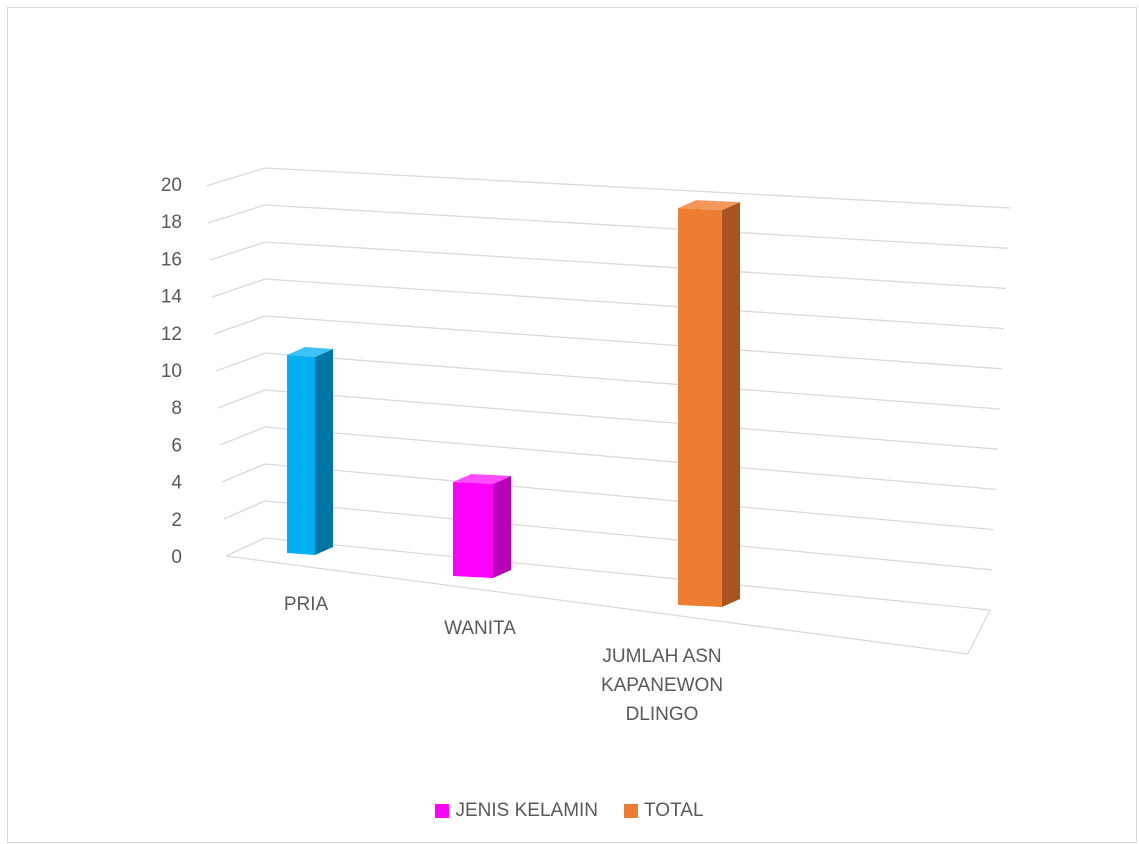  What do you see at coordinates (171, 334) in the screenshot?
I see `y-tick-label-12: 12` at bounding box center [171, 334].